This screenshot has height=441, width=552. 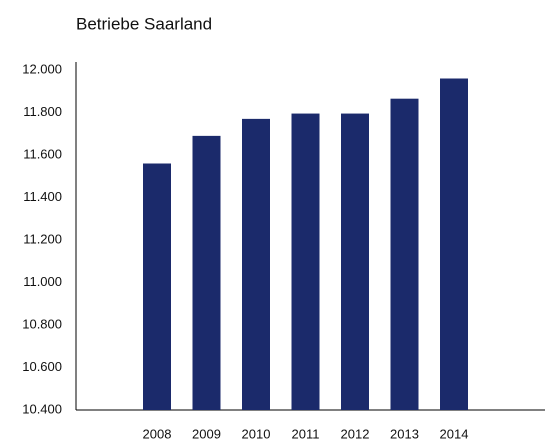 I want to click on x-tick-label: 2010, so click(x=256, y=433).